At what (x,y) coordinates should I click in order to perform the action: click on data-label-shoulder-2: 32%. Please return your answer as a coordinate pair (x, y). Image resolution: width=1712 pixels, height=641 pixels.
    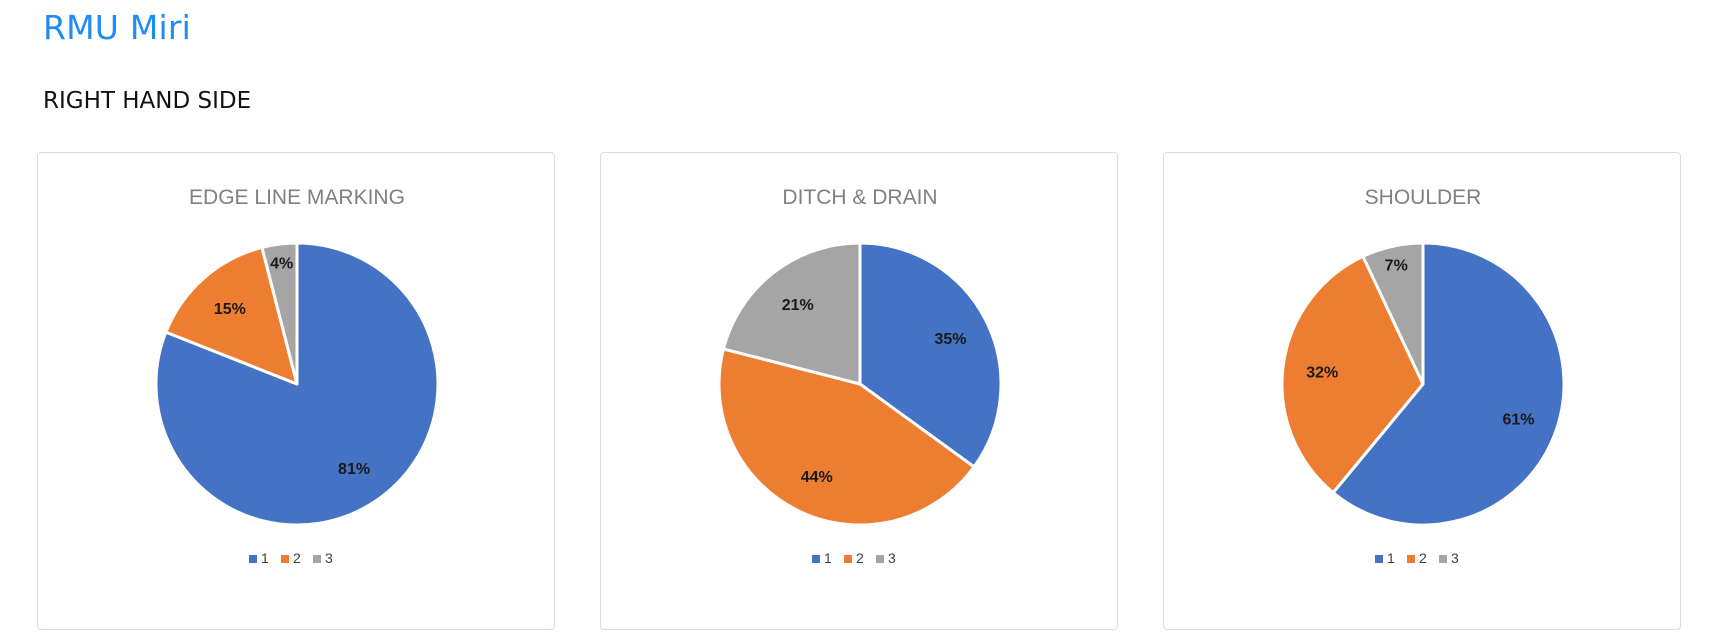
    Looking at the image, I should click on (1322, 372).